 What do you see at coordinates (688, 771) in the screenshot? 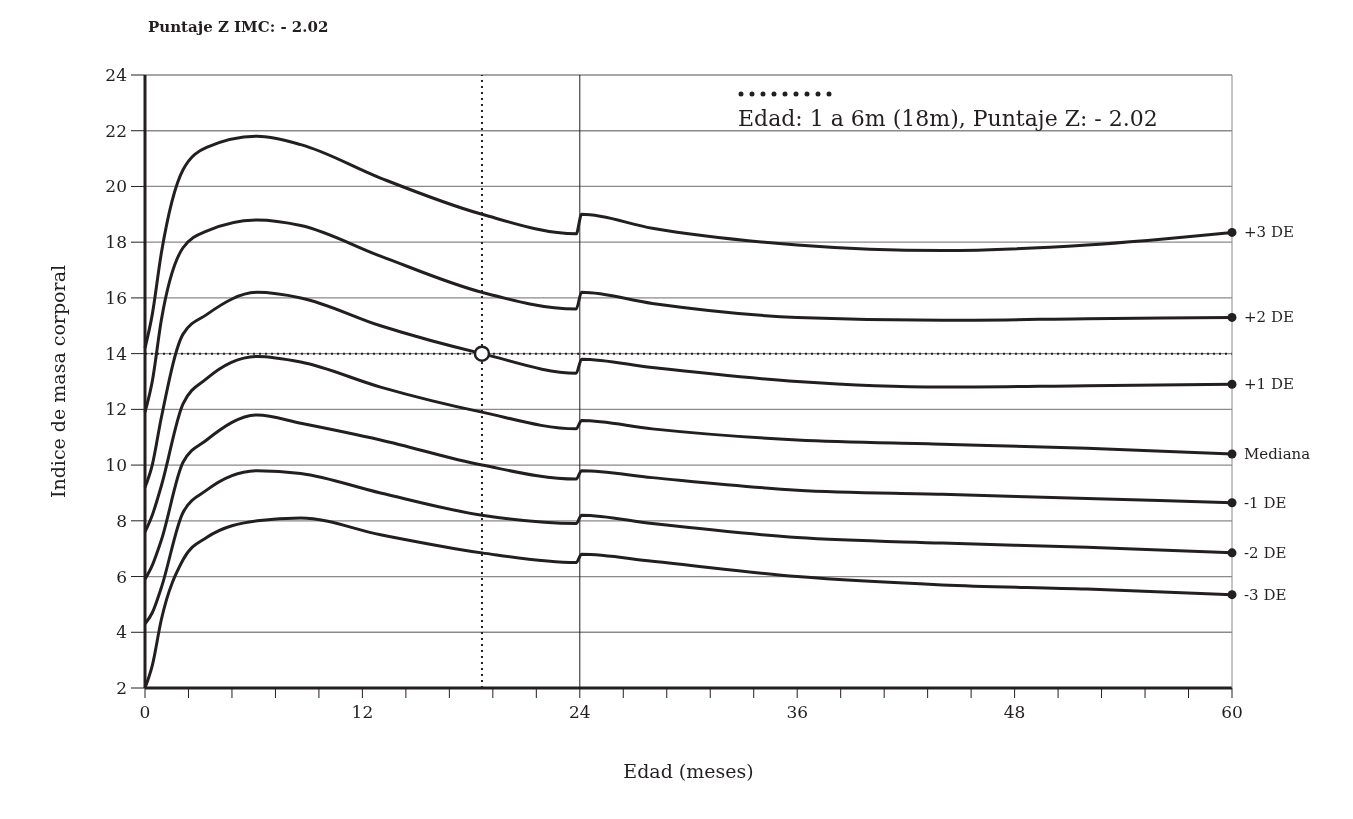
I see `x-axis-title: Edad (meses)` at bounding box center [688, 771].